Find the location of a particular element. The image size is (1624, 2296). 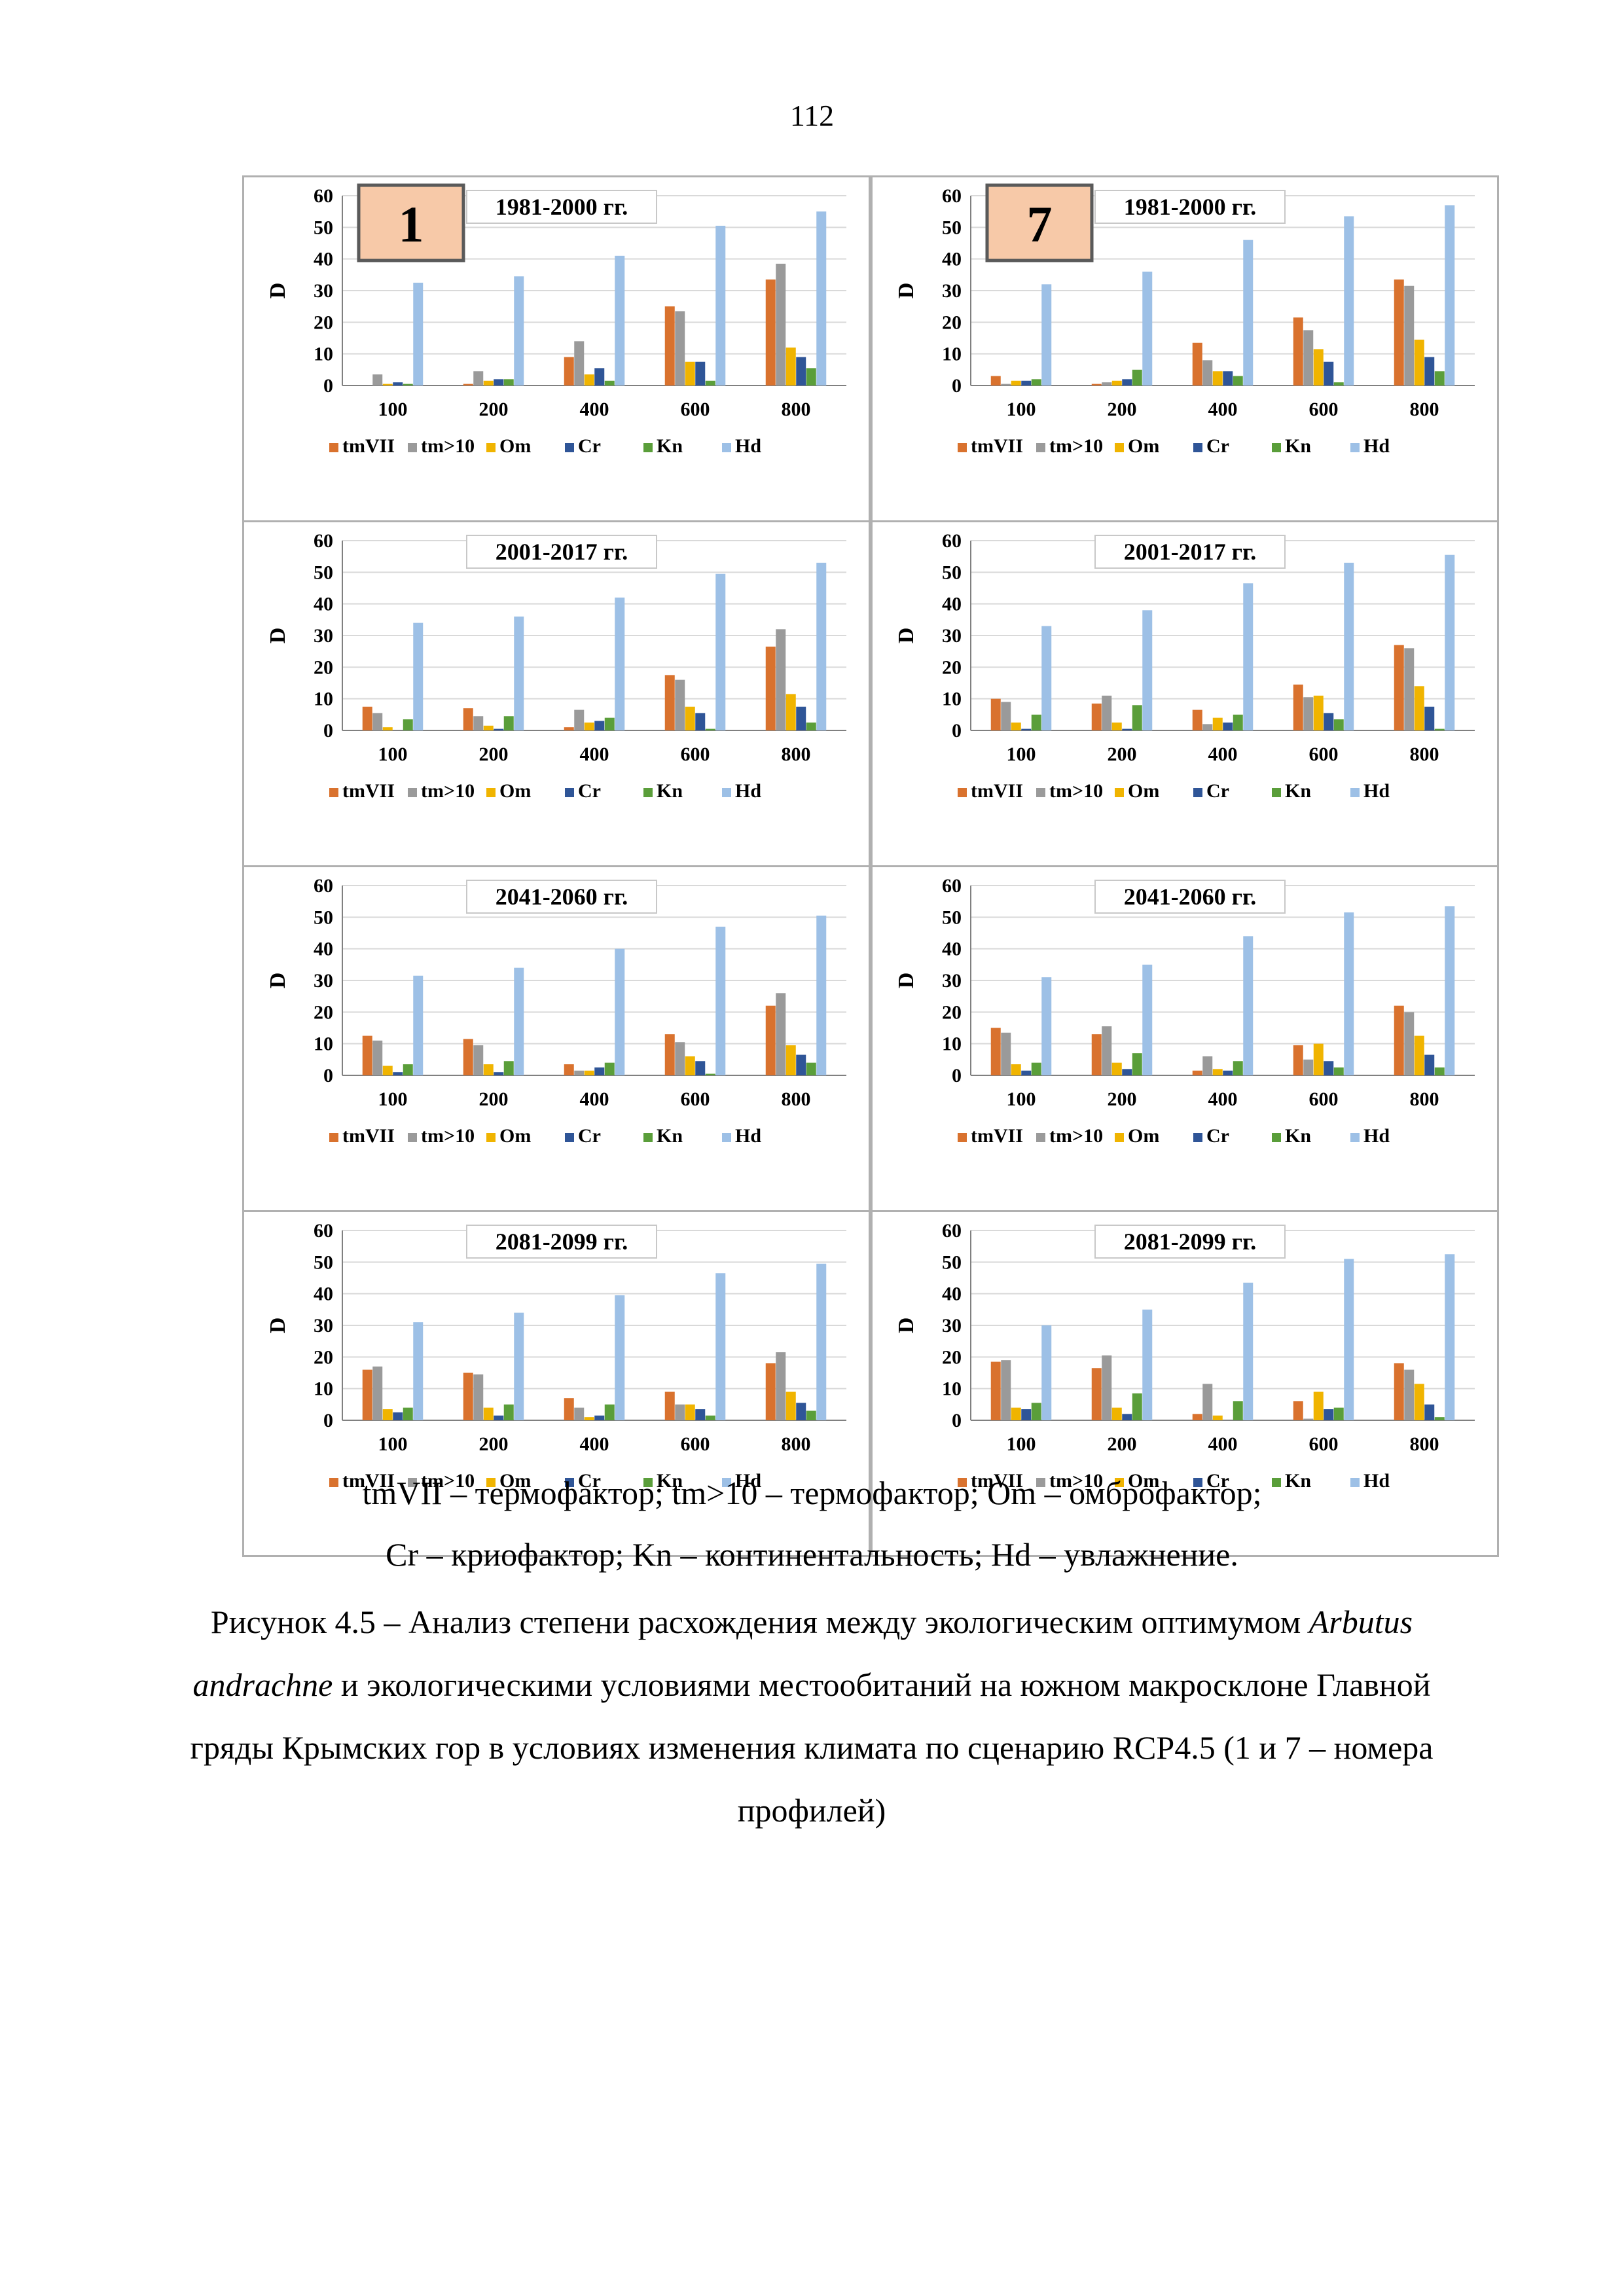

legend-label-tmvii: tmVII is located at coordinates (997, 1481).